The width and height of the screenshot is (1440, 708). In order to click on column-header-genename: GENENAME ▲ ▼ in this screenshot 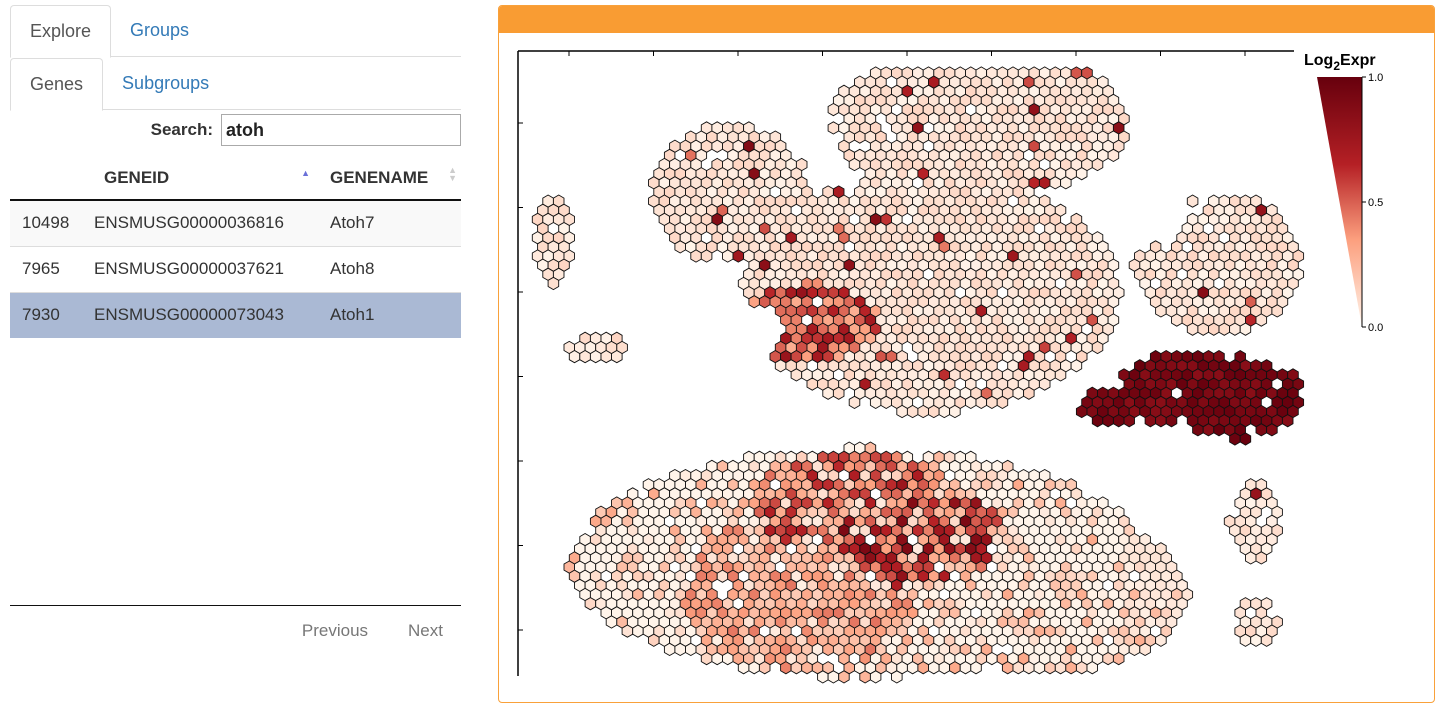, I will do `click(390, 178)`.